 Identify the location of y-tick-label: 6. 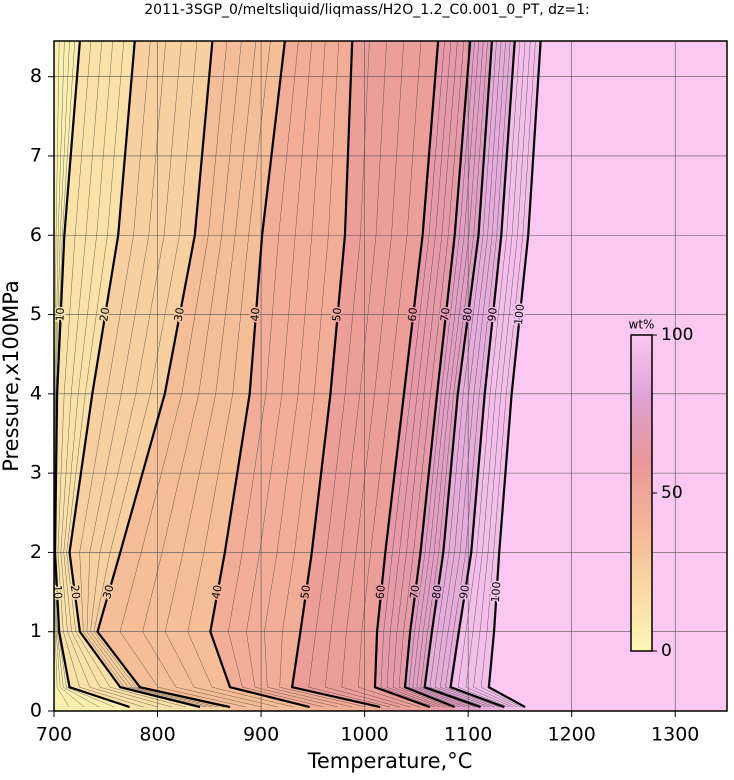
(36, 235).